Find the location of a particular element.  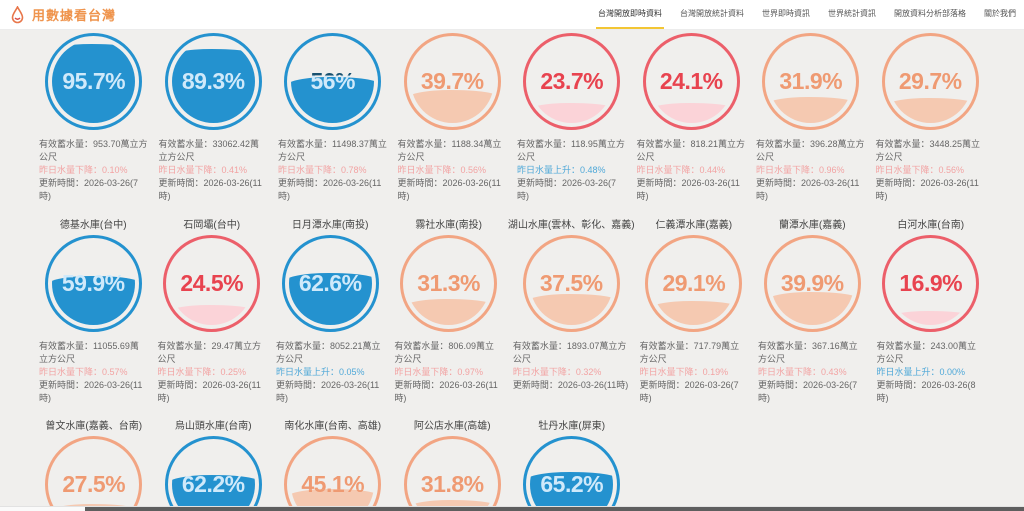

update-line: 更新時間：2026-03-26(7時) is located at coordinates (567, 190).